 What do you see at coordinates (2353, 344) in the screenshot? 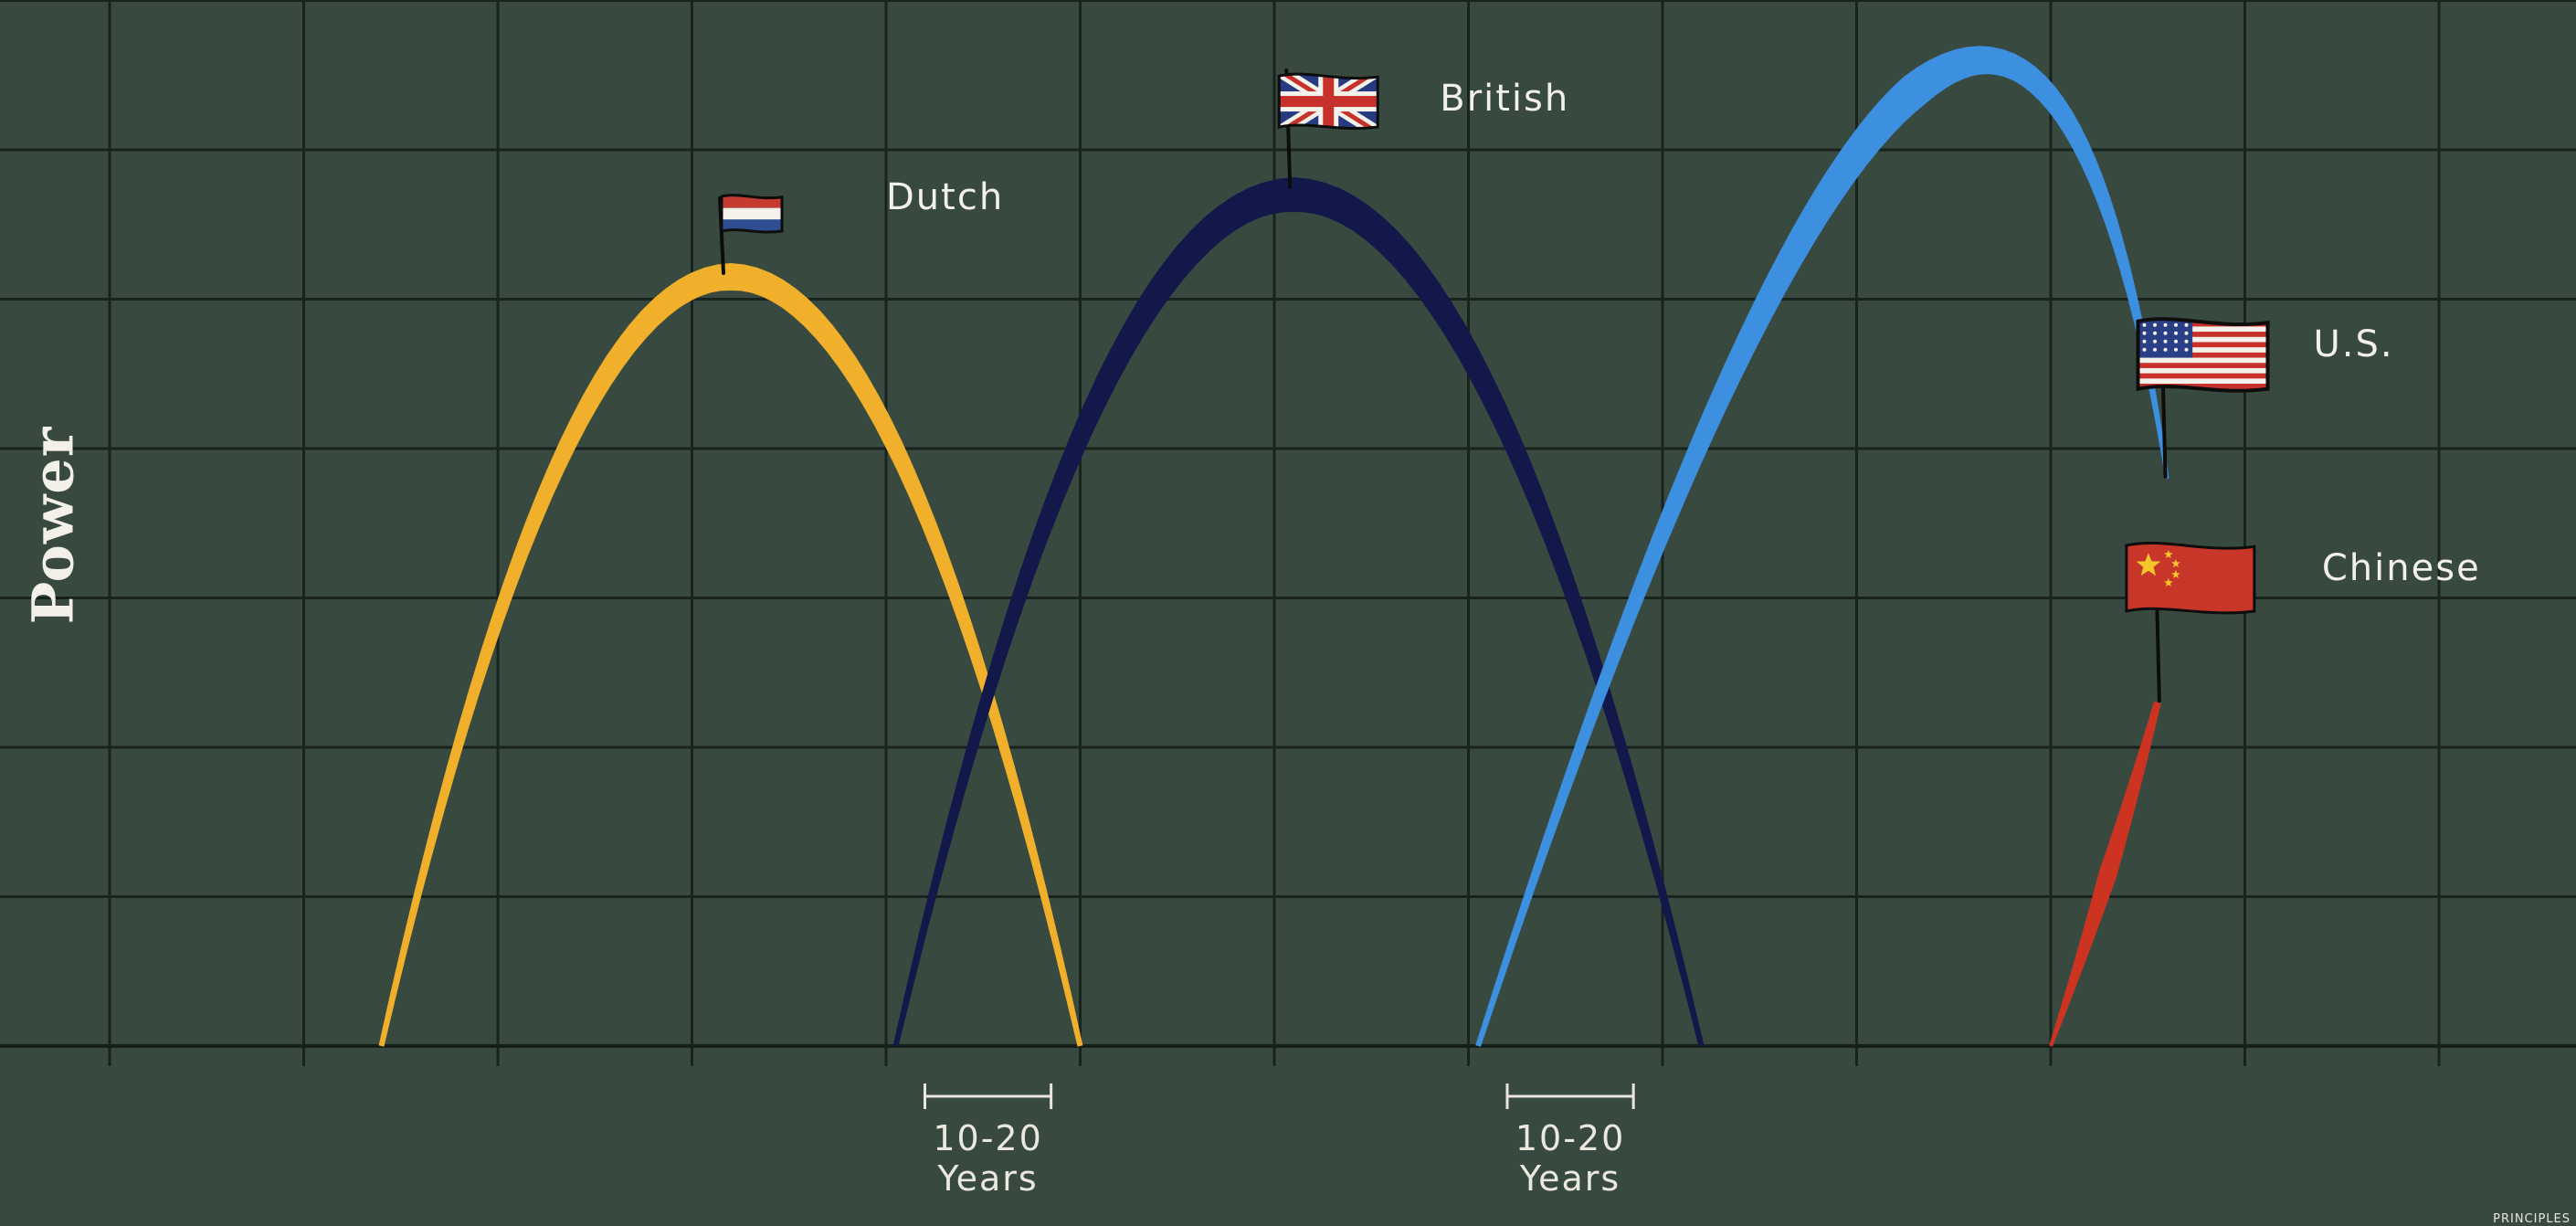
I see `series-label-us: U.S.` at bounding box center [2353, 344].